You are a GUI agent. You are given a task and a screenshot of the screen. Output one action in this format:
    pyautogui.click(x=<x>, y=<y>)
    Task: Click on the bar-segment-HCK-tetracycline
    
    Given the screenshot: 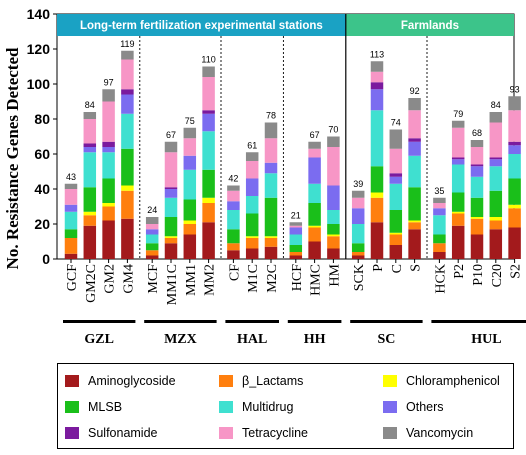 What is the action you would take?
    pyautogui.click(x=439, y=206)
    